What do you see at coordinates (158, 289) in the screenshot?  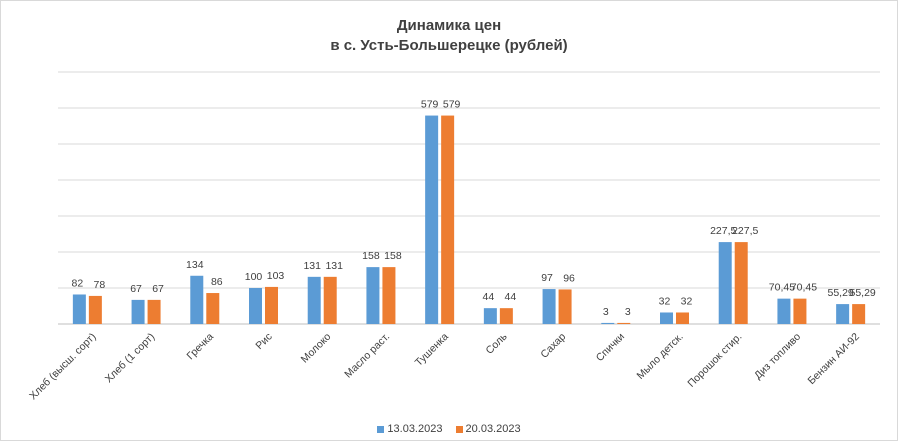 I see `data-label-series-2-2: 67` at bounding box center [158, 289].